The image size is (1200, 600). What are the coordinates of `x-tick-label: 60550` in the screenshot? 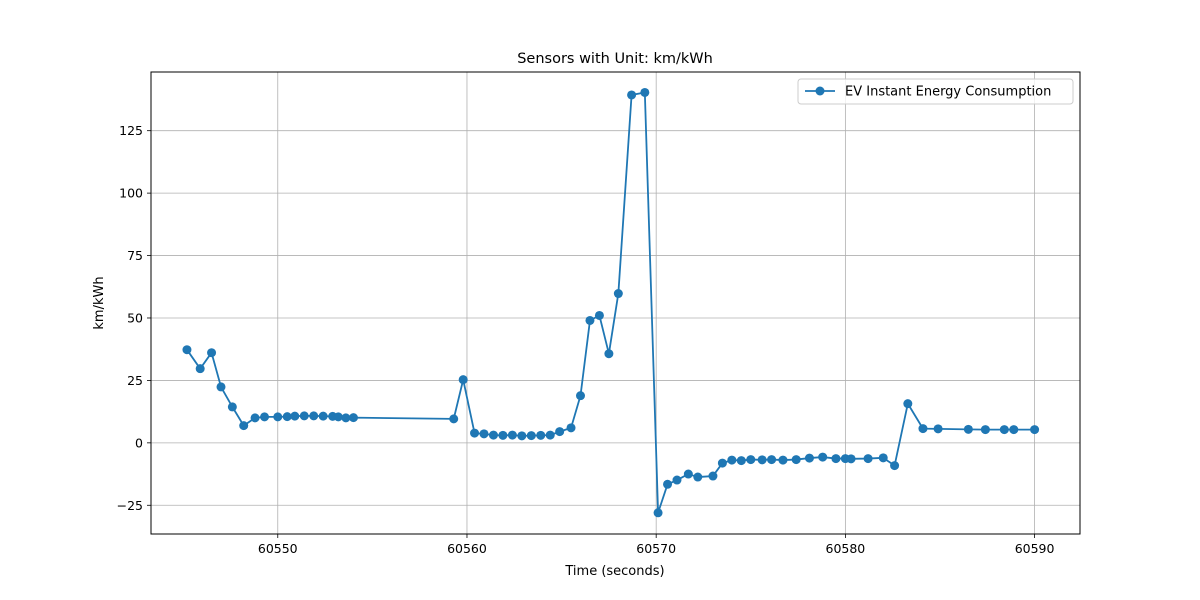 It's located at (278, 548).